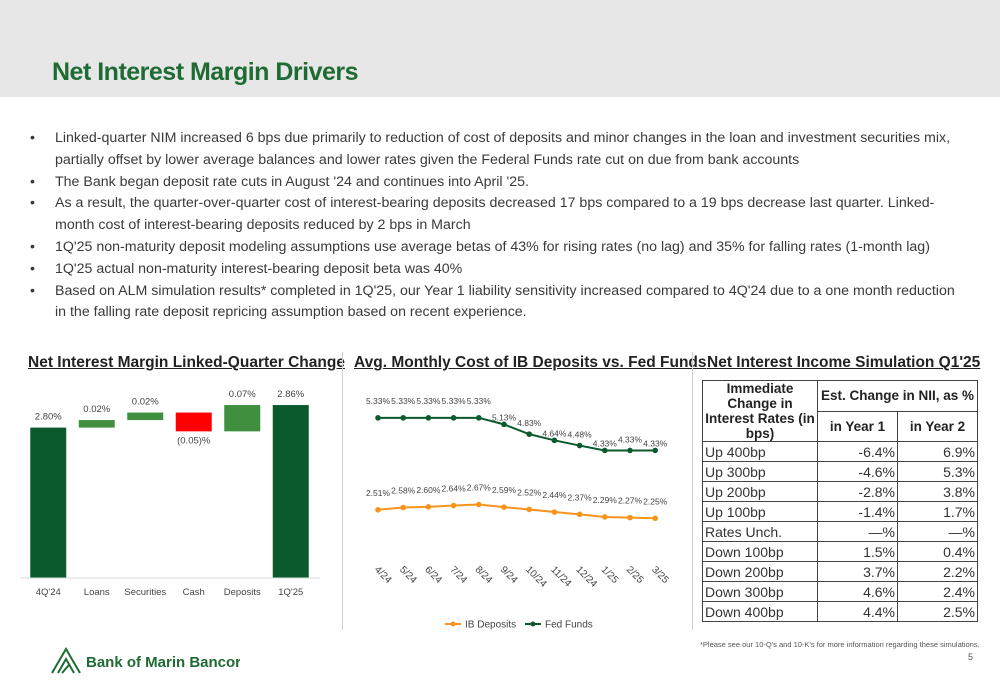  What do you see at coordinates (484, 575) in the screenshot?
I see `x-tick-label: 8/24` at bounding box center [484, 575].